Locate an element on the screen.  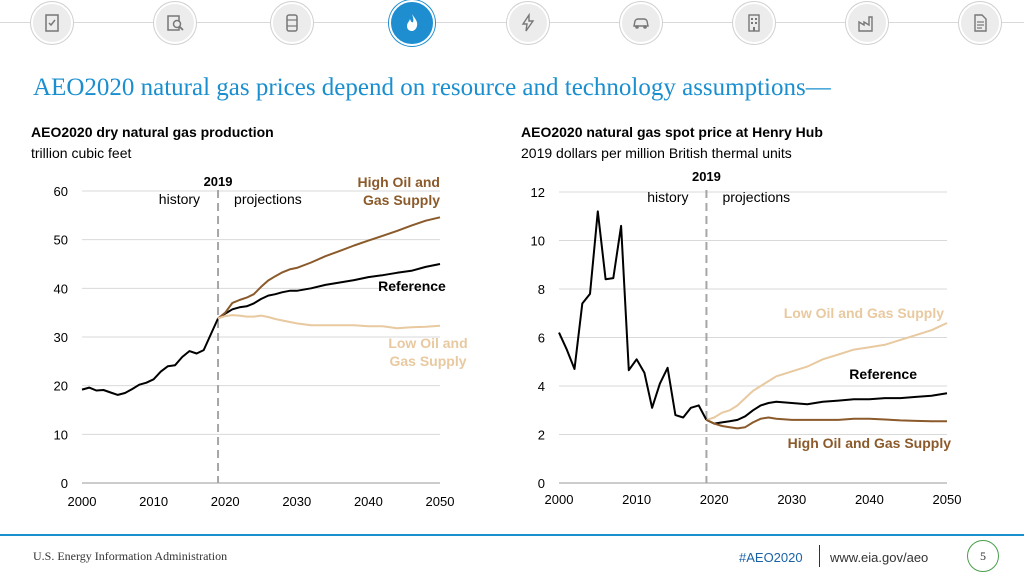
building-icon is located at coordinates (754, 23).